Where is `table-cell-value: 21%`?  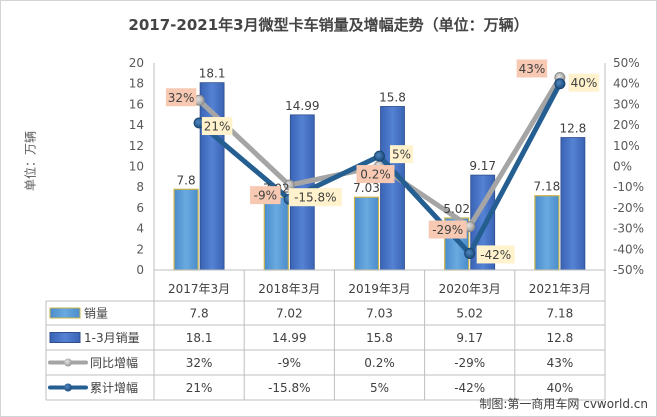
table-cell-value: 21% is located at coordinates (199, 388).